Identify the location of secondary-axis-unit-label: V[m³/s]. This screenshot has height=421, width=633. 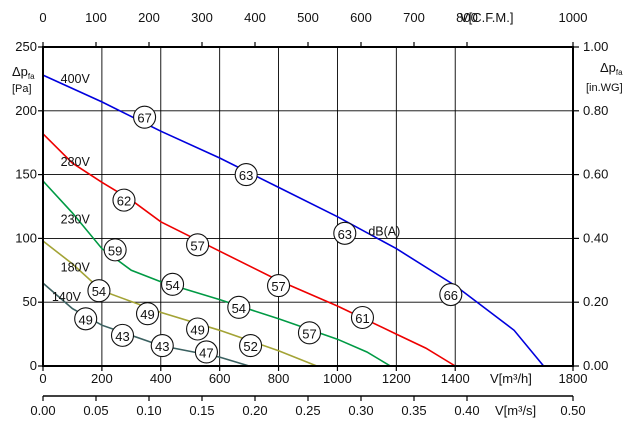
(515, 410).